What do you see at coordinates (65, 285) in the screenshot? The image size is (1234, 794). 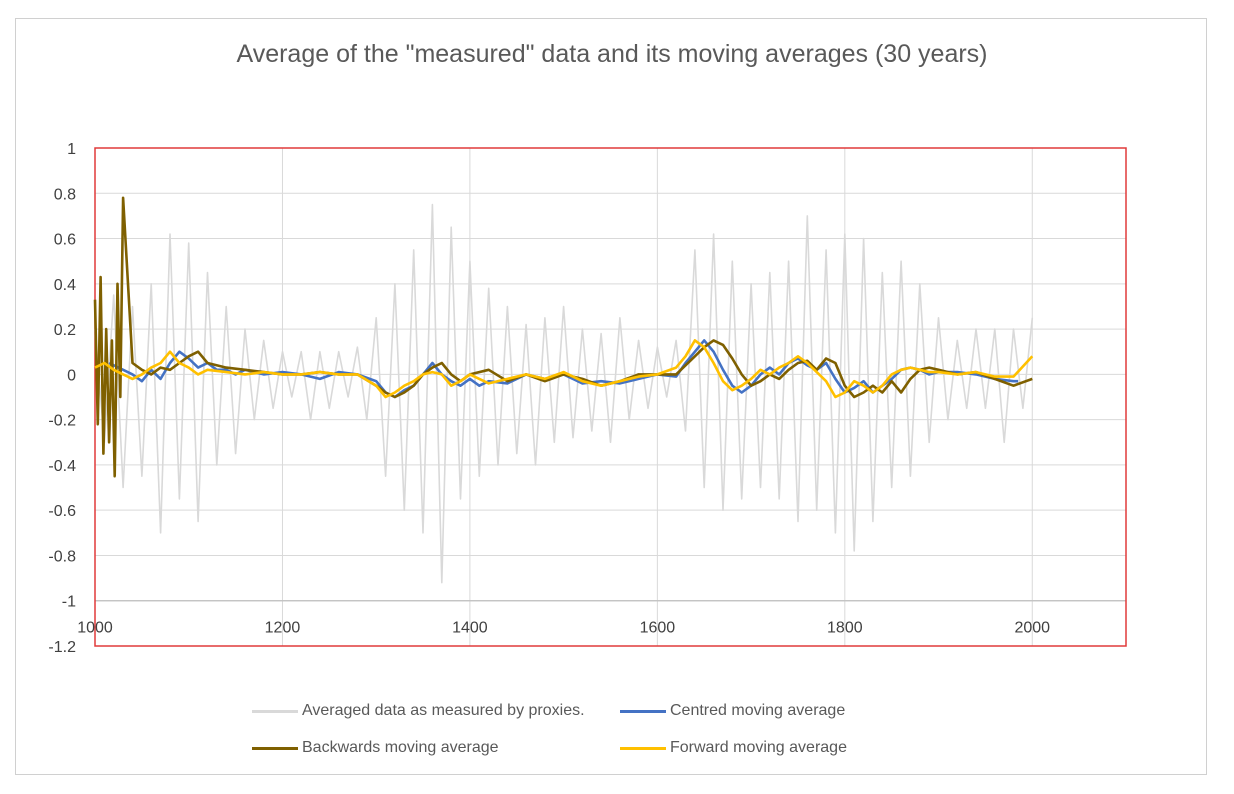 I see `y-tick-label: 0.4` at bounding box center [65, 285].